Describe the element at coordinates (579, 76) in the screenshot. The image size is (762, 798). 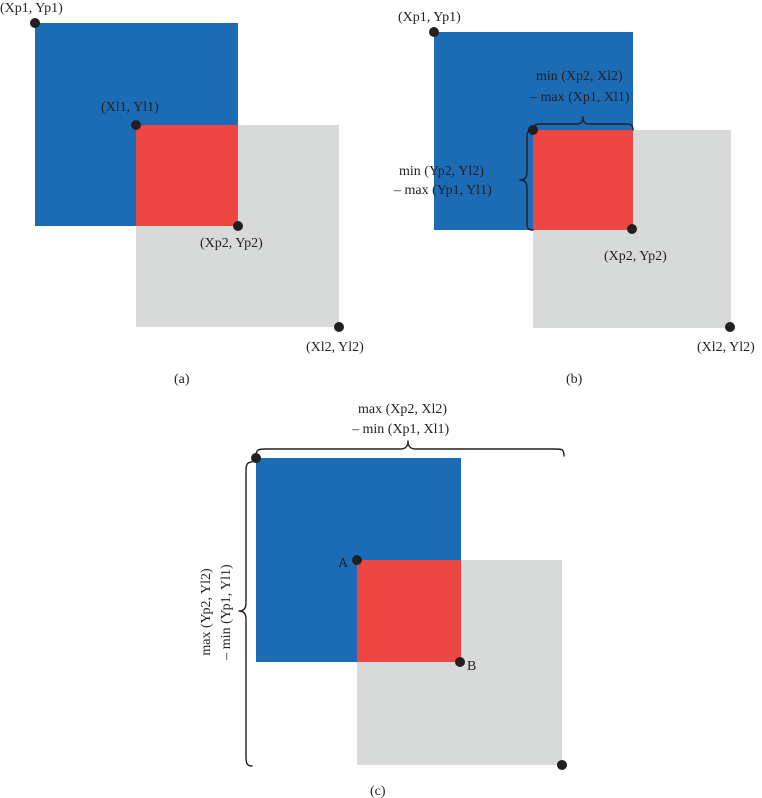
I see `width-formula-line1: min (Xp2, Xl2)` at that location.